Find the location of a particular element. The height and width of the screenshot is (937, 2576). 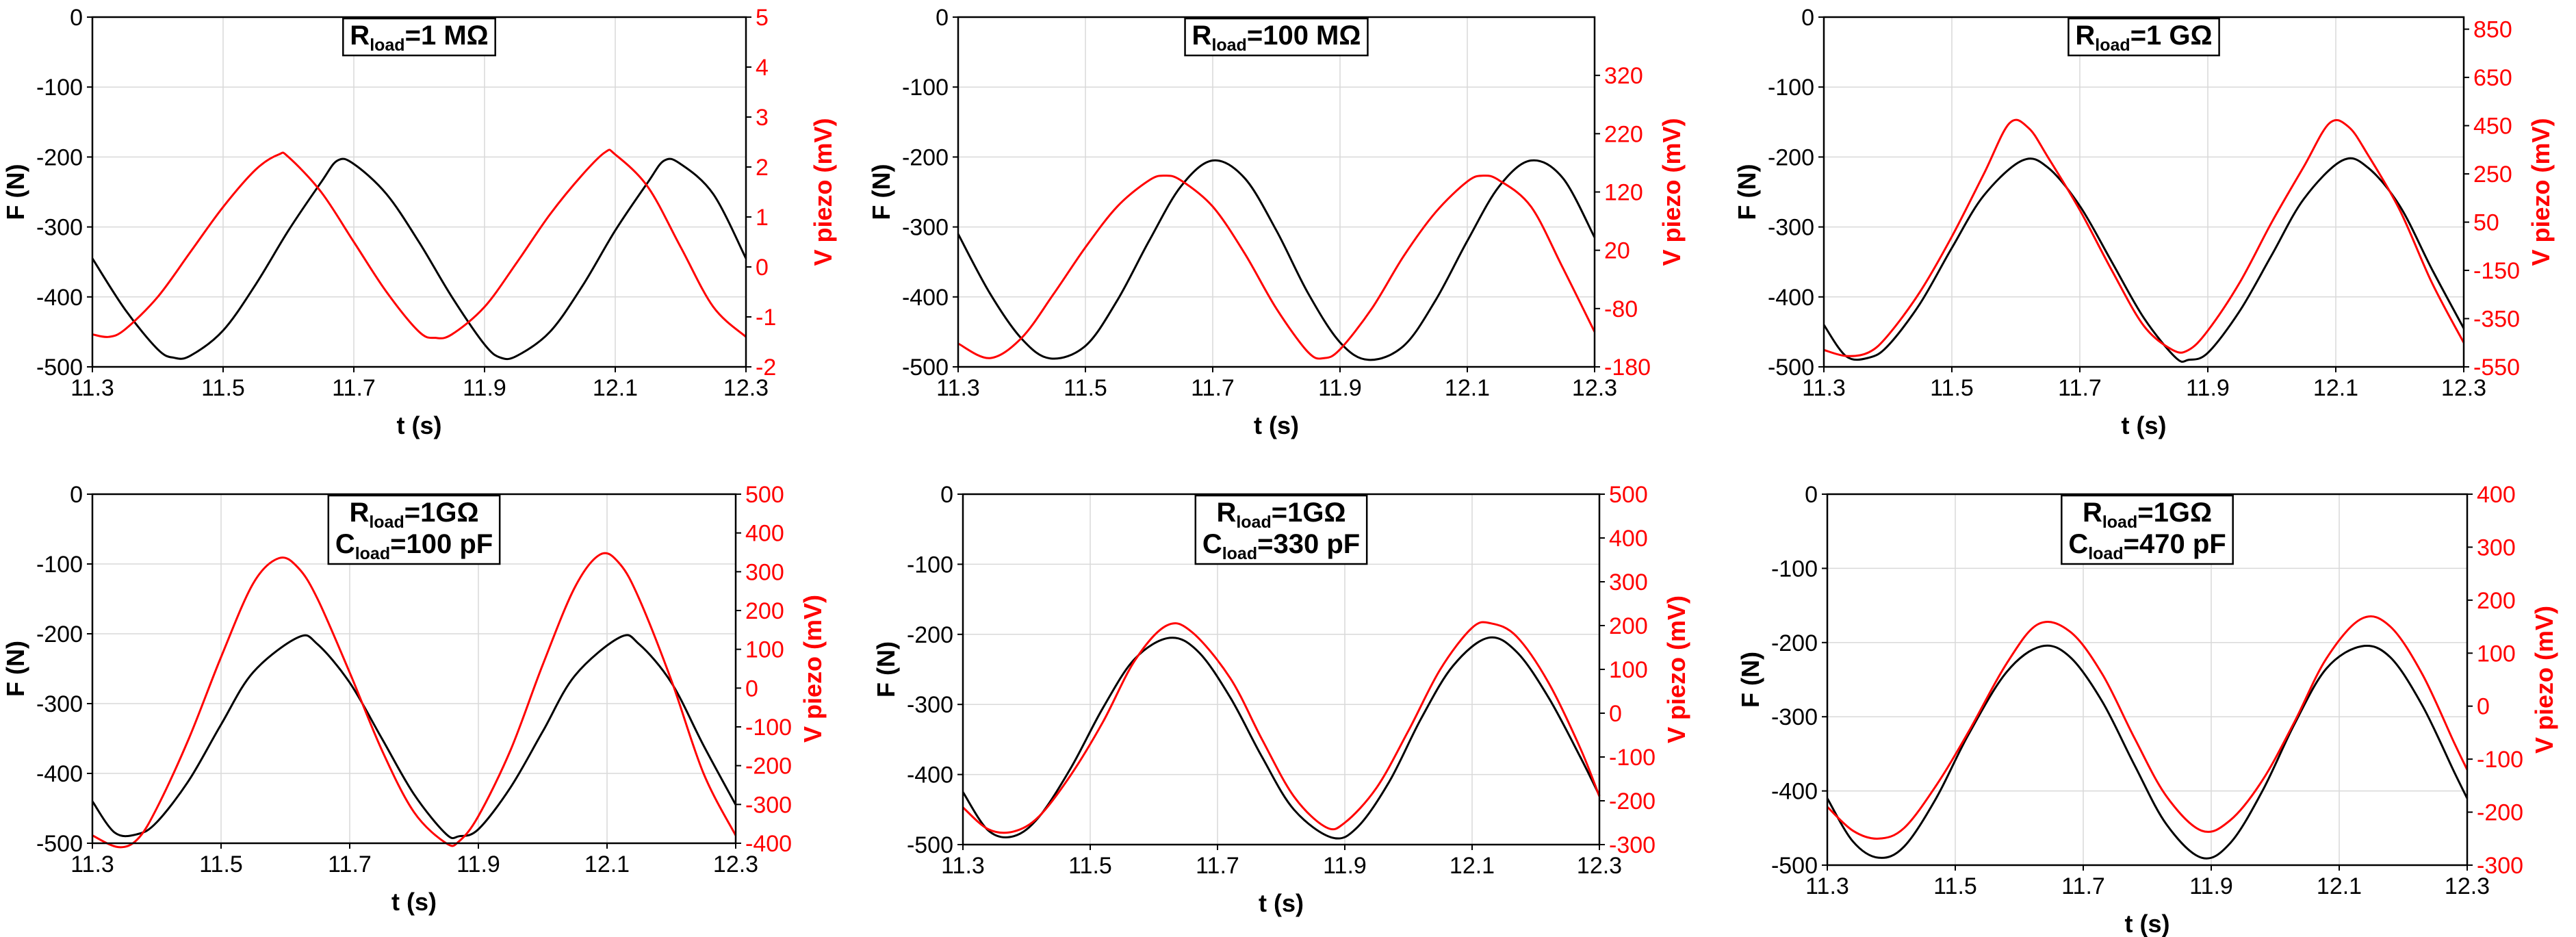

title-value: =1GΩ is located at coordinates (442, 513).